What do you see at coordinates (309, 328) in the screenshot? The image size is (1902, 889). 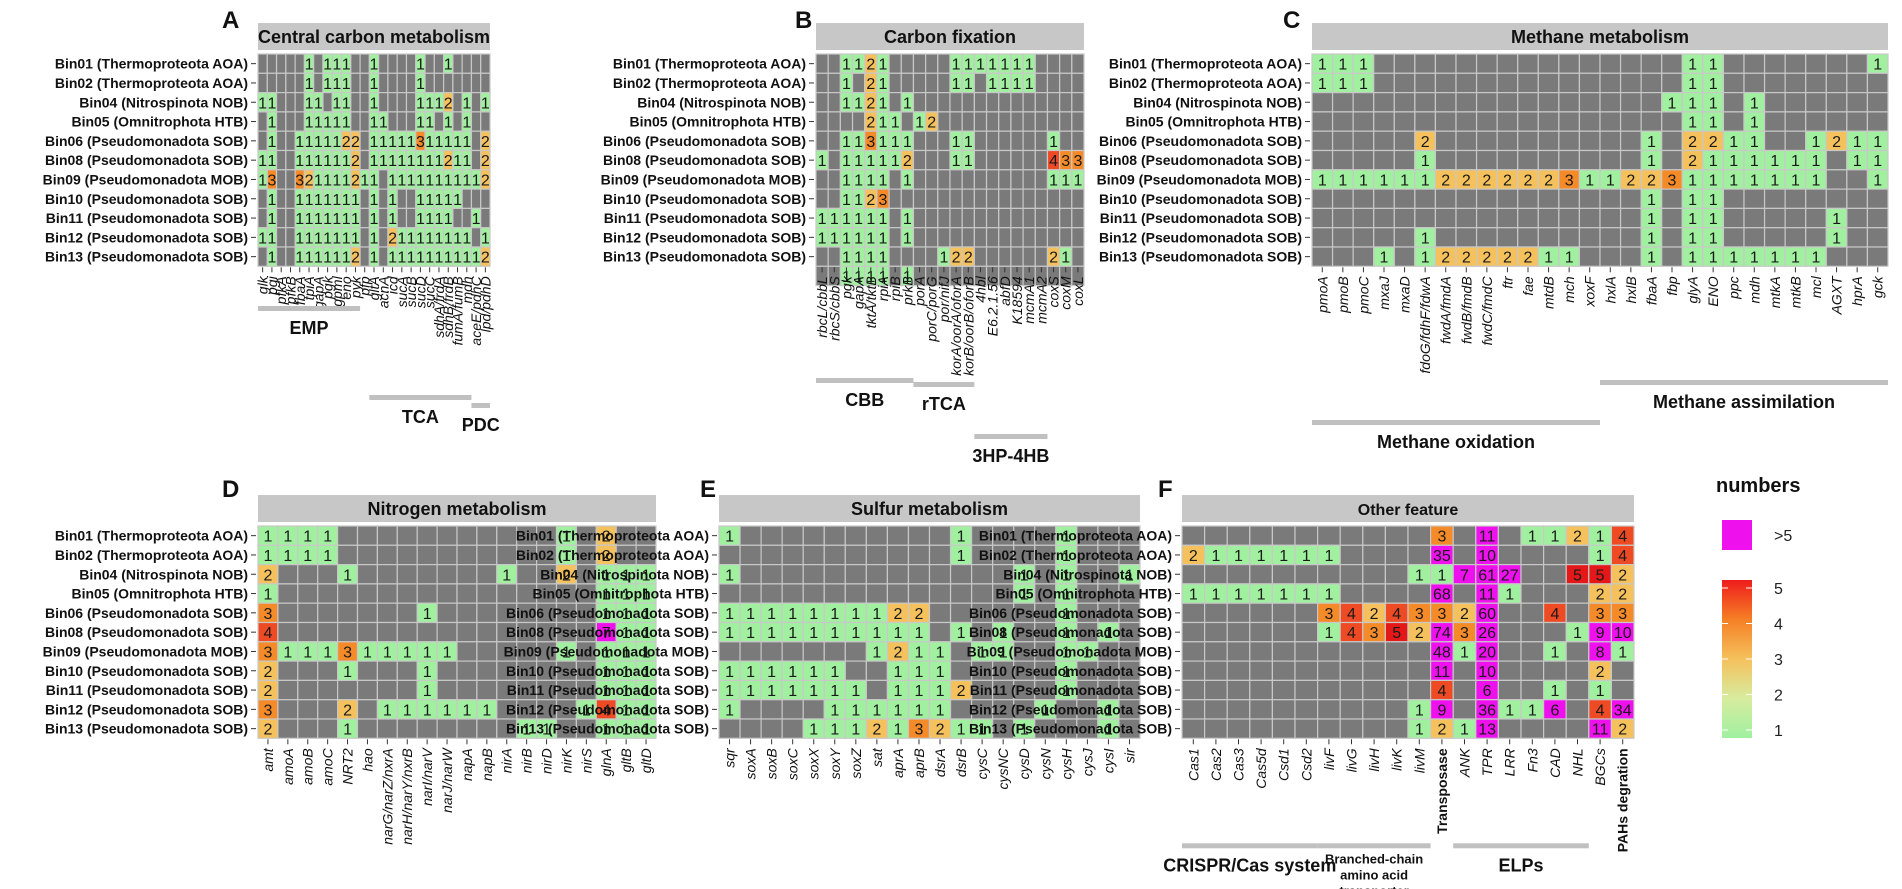 I see `group-label: EMP` at bounding box center [309, 328].